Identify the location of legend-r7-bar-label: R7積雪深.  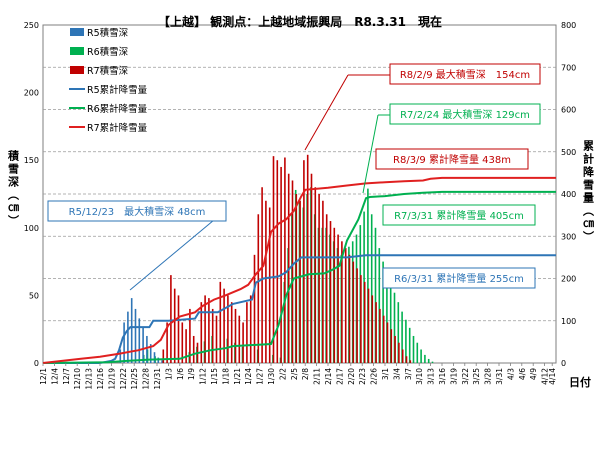
(108, 71).